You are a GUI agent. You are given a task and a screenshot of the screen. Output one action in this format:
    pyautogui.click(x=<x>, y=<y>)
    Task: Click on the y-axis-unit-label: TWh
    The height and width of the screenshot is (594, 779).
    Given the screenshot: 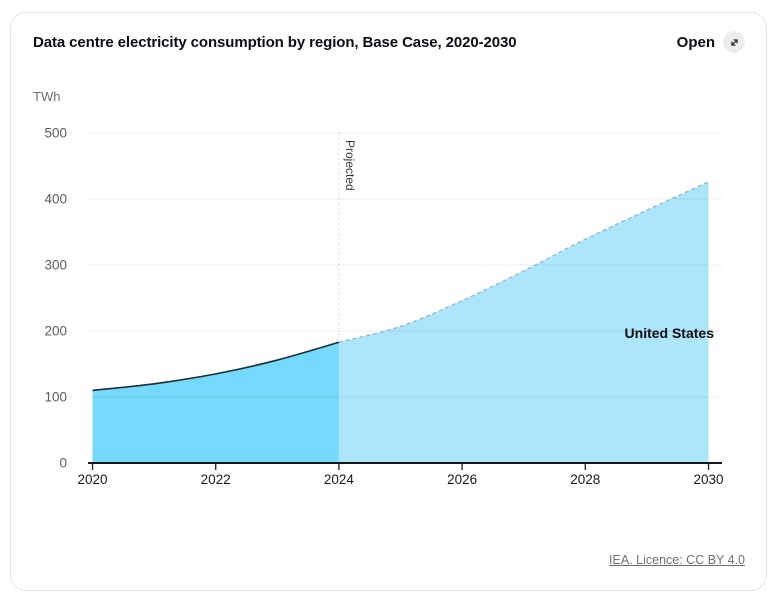 What is the action you would take?
    pyautogui.click(x=47, y=96)
    